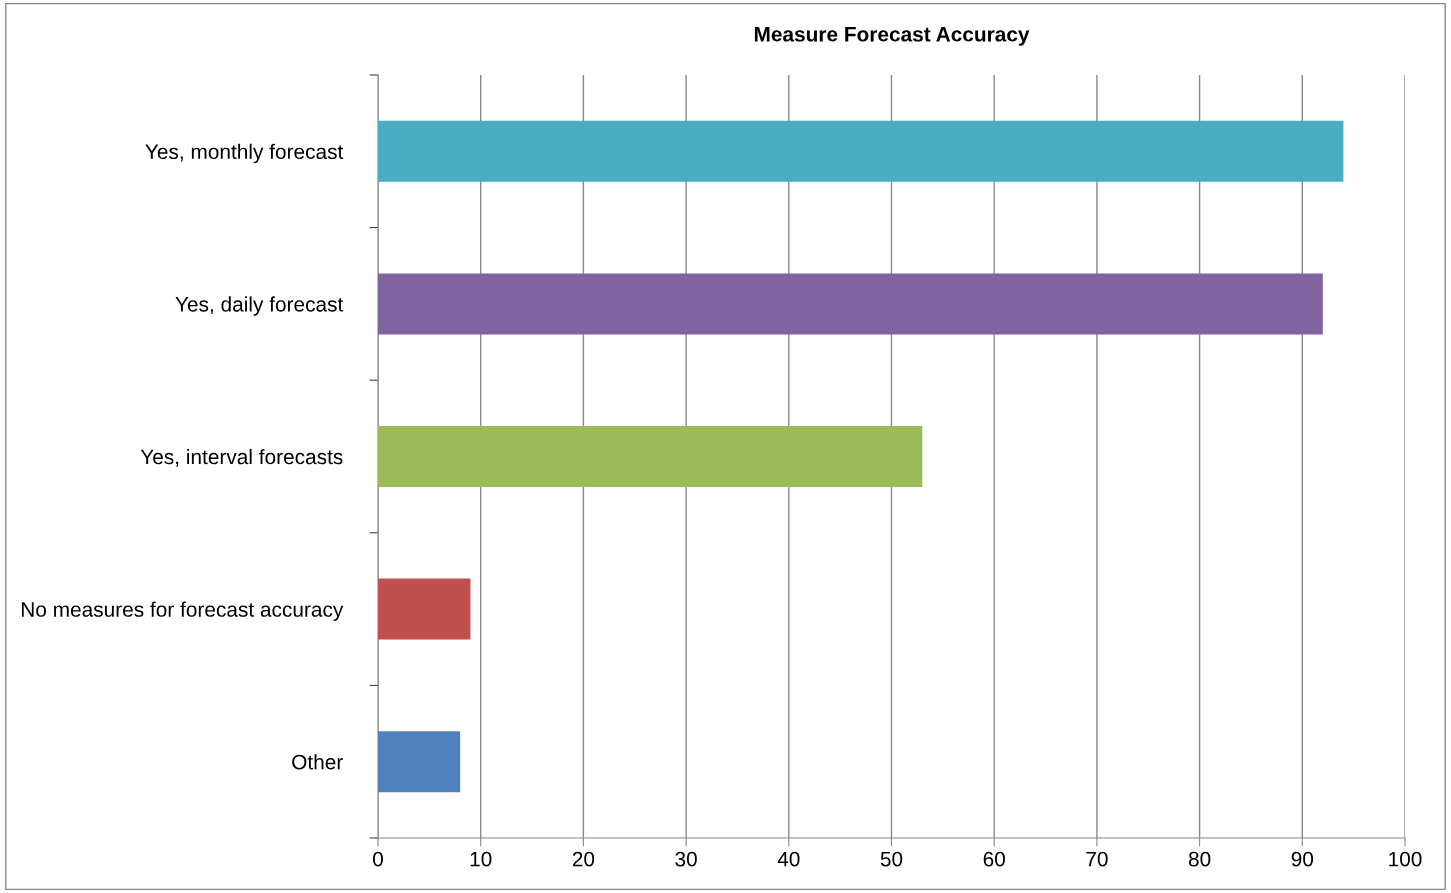 This screenshot has height=893, width=1451. Describe the element at coordinates (686, 859) in the screenshot. I see `x-tick-label: 30` at that location.